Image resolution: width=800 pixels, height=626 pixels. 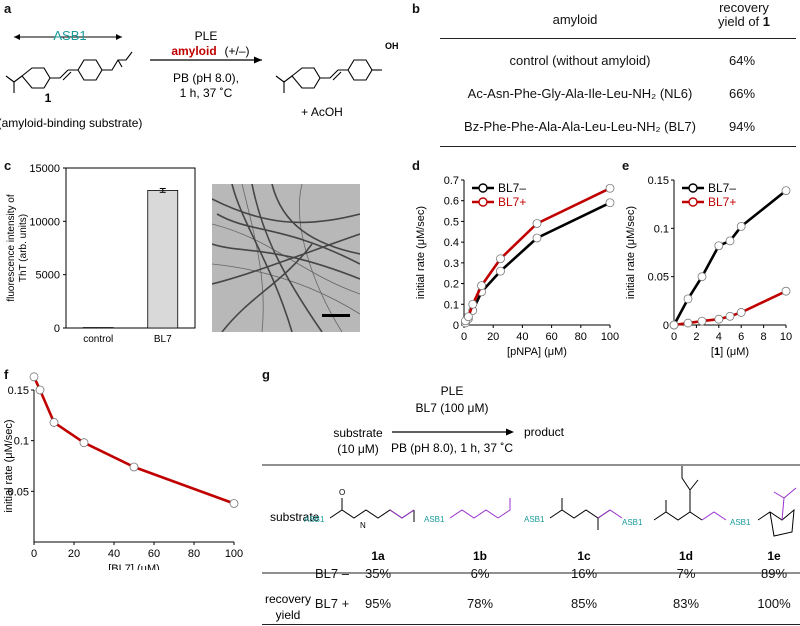 What do you see at coordinates (236, 51) in the screenshot?
I see `reagent-amyloid-suffix: (+/–)` at bounding box center [236, 51].